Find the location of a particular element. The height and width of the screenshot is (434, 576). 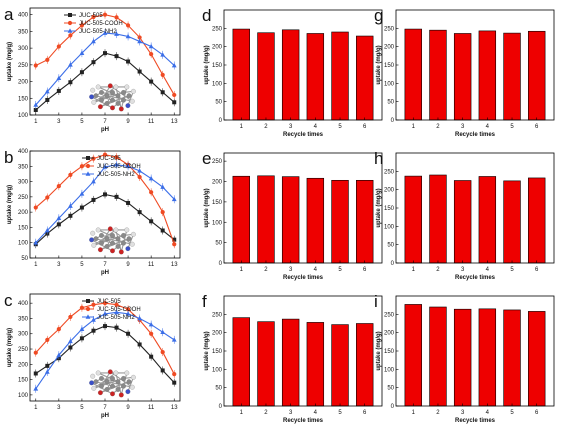

panel-label-a: a is located at coordinates (9, 14).